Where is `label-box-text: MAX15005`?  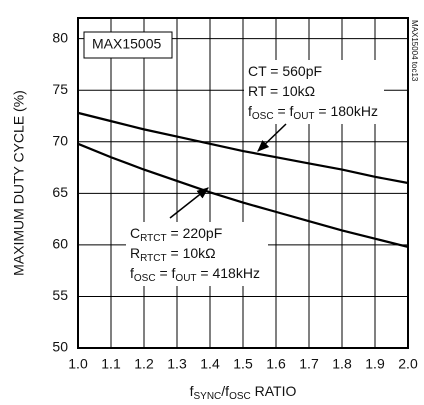 label-box-text: MAX15005 is located at coordinates (126, 44).